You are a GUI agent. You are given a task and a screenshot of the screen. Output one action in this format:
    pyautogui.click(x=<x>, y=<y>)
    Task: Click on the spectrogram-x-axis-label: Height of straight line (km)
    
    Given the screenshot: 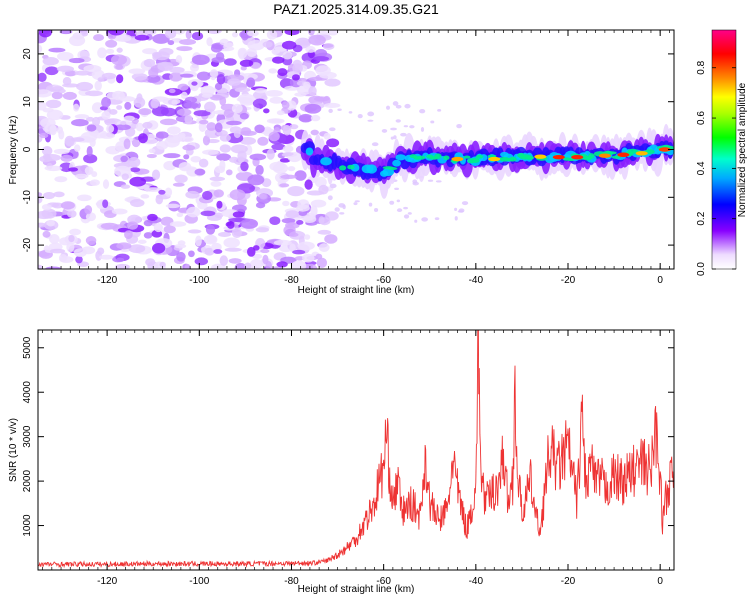 What is the action you would take?
    pyautogui.click(x=356, y=290)
    